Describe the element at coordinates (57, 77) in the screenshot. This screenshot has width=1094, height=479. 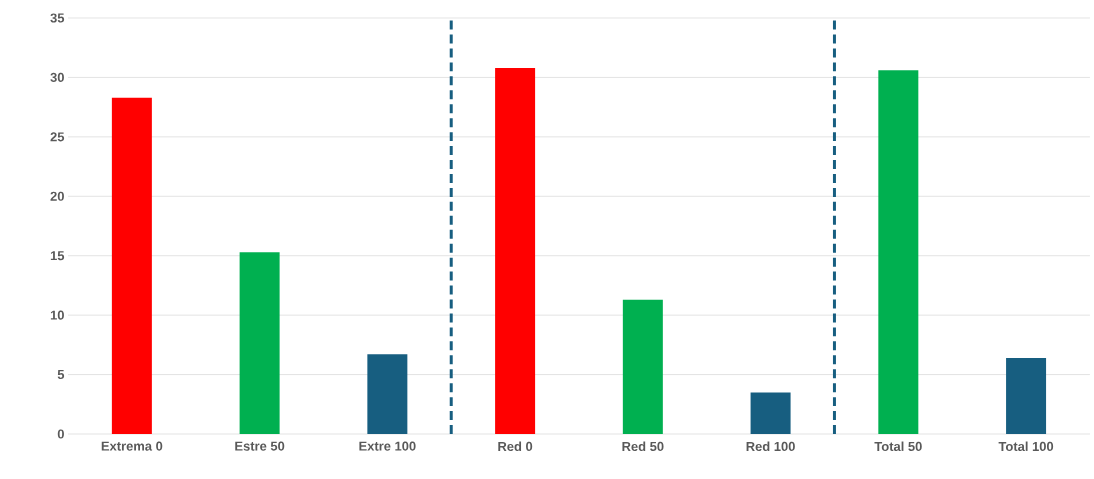
I see `y-tick-label: 30` at that location.